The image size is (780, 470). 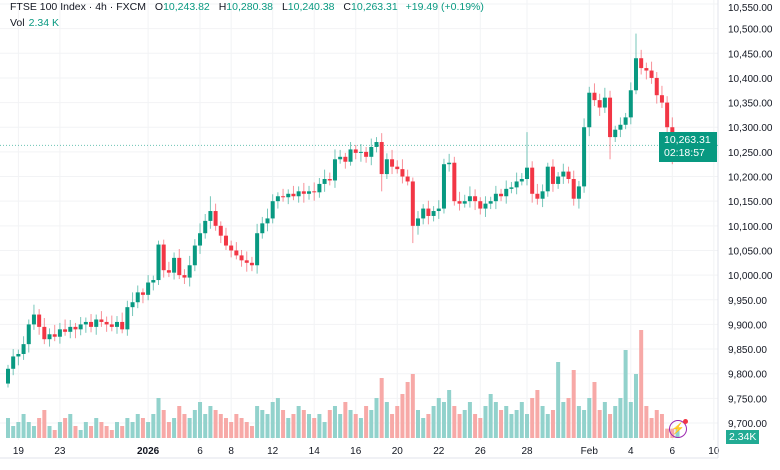 What do you see at coordinates (231, 451) in the screenshot?
I see `x-tick-label: 8` at bounding box center [231, 451].